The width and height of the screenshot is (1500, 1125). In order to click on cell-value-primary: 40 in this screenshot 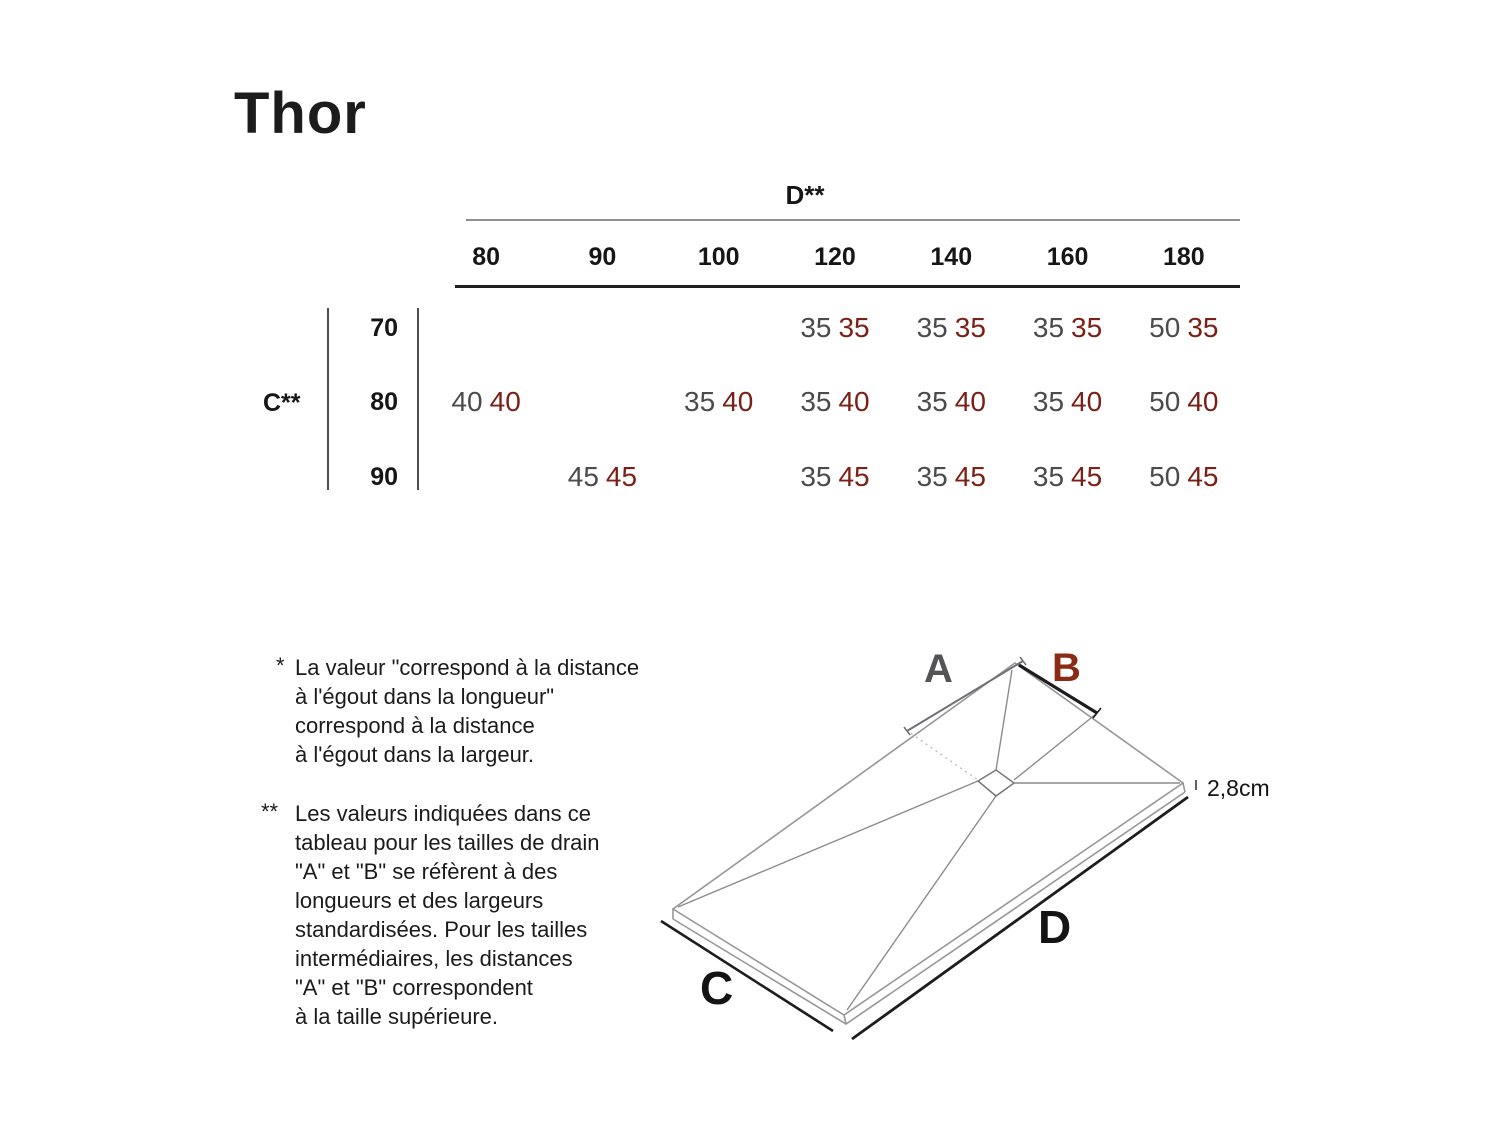, I will do `click(467, 401)`.